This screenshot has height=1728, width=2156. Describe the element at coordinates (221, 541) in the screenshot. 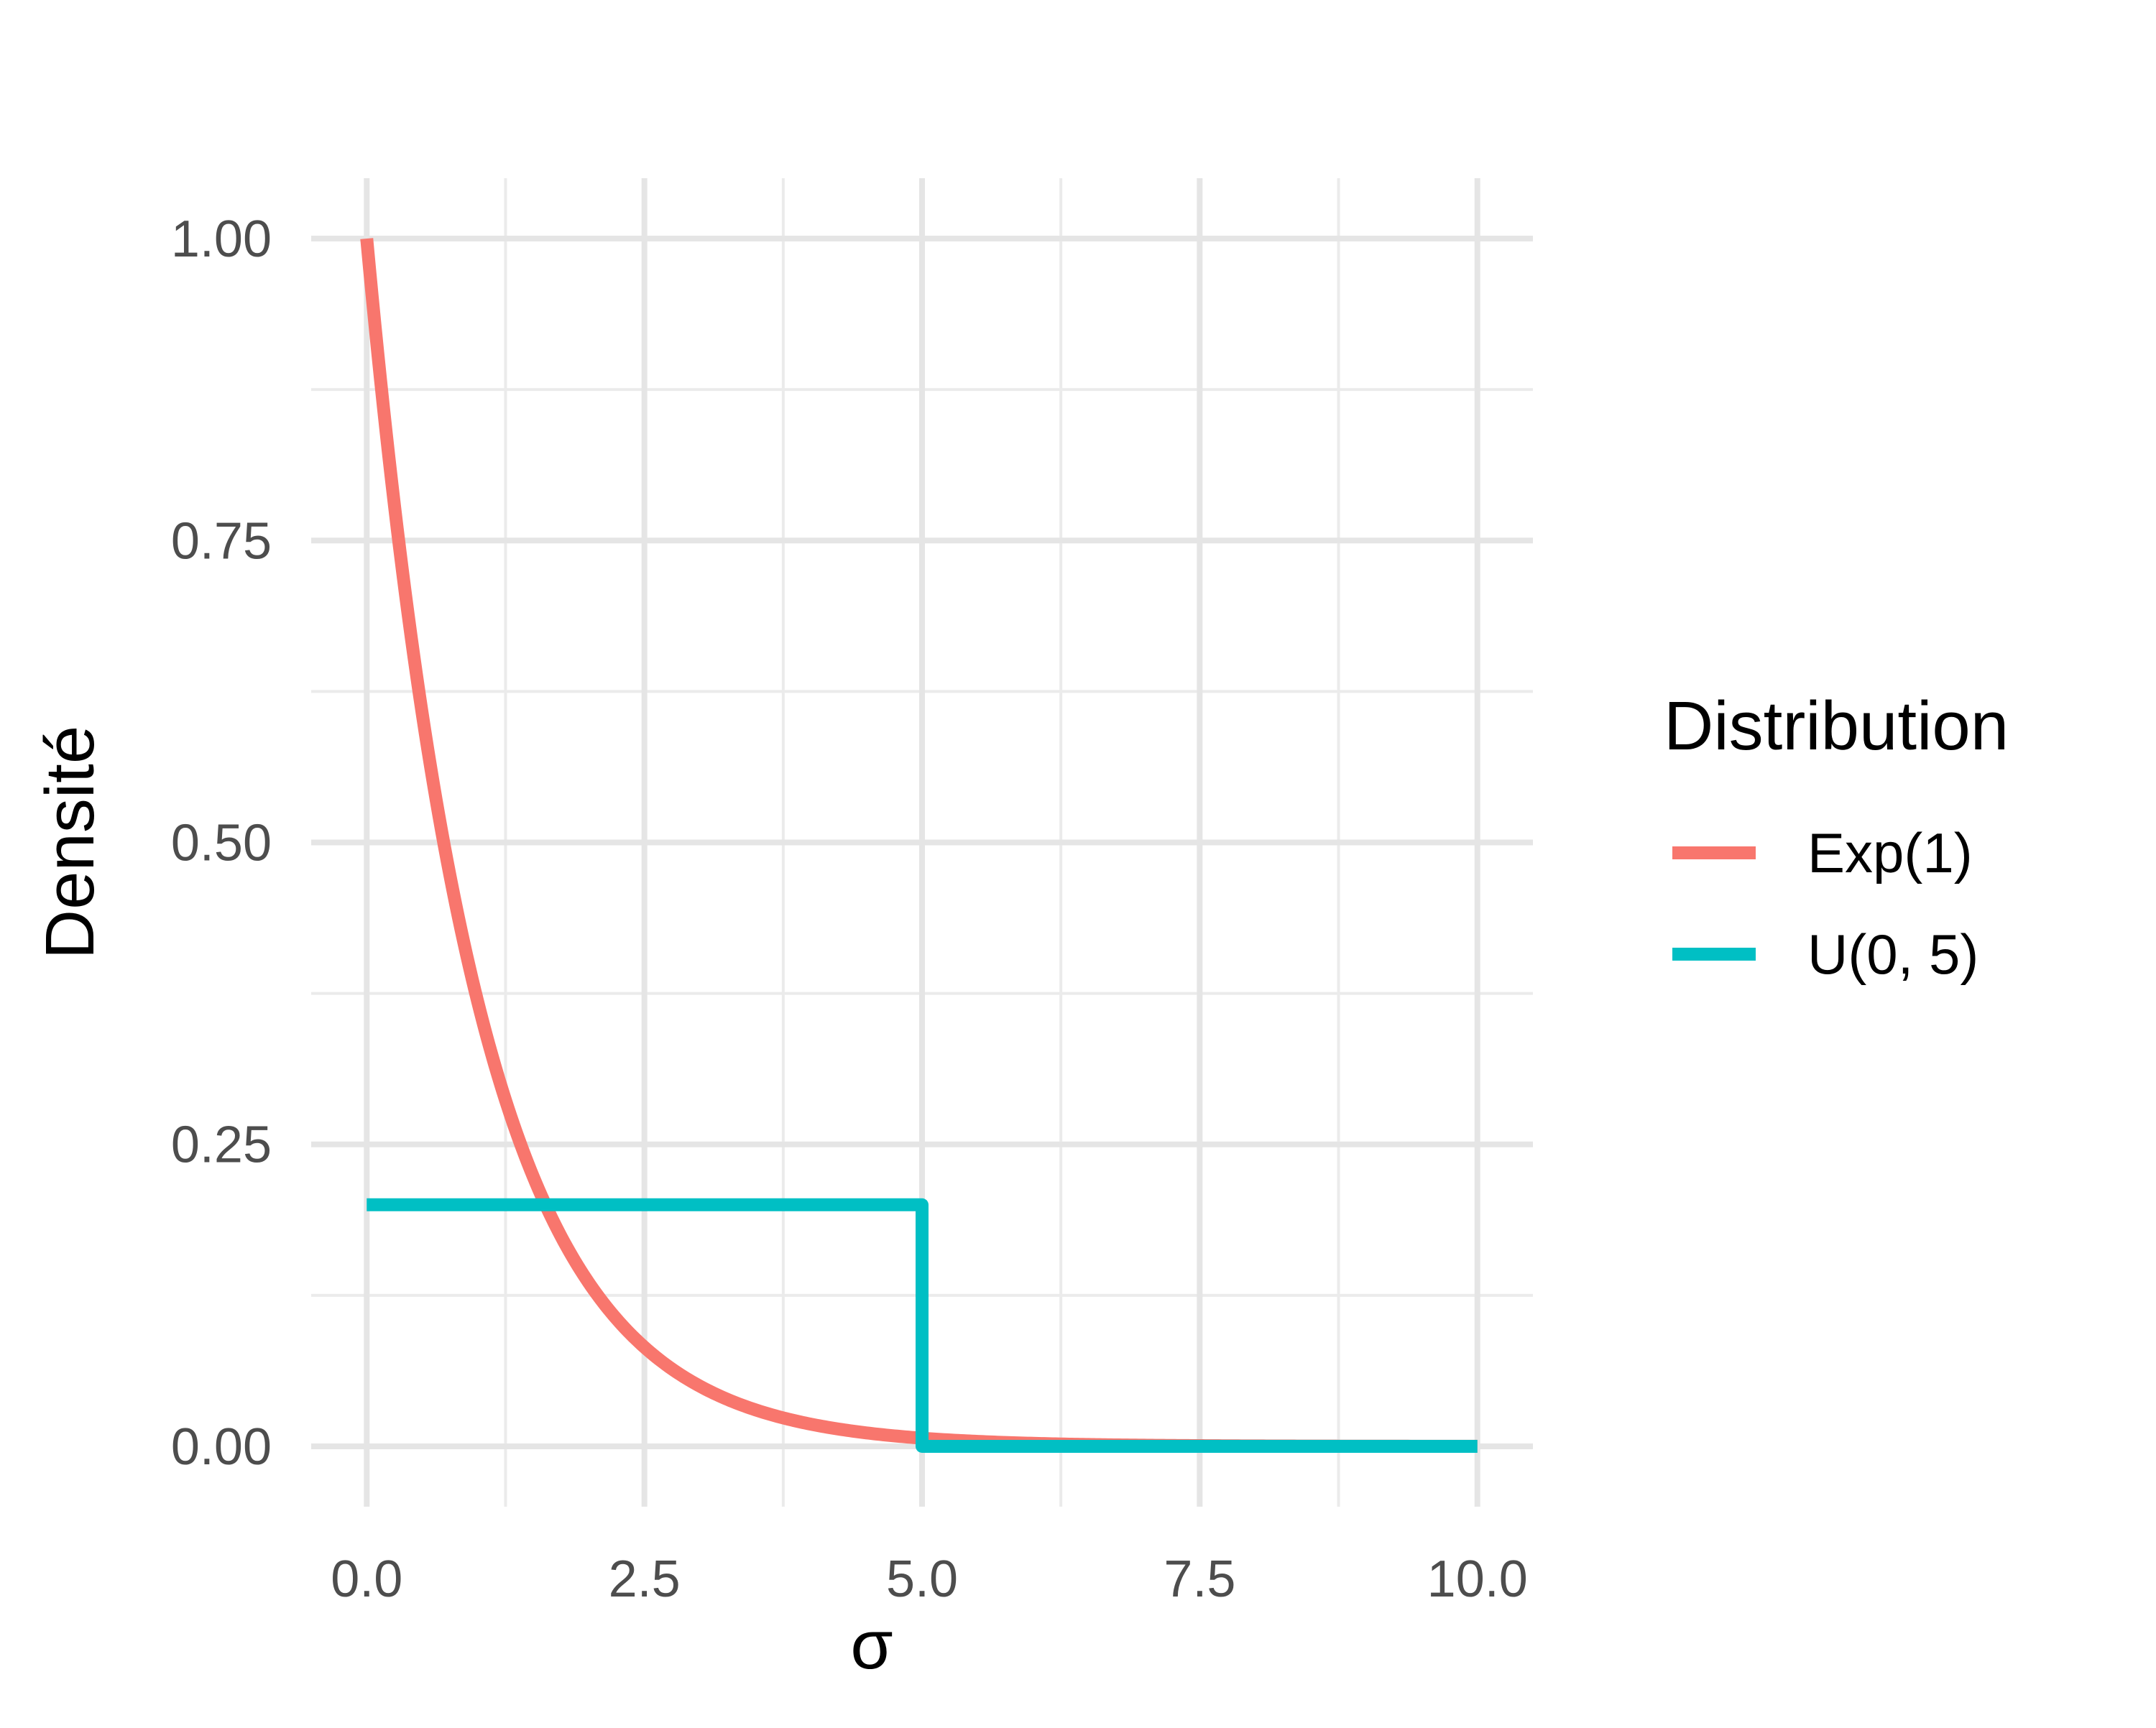

I see `y-tick-label: 0.75` at that location.